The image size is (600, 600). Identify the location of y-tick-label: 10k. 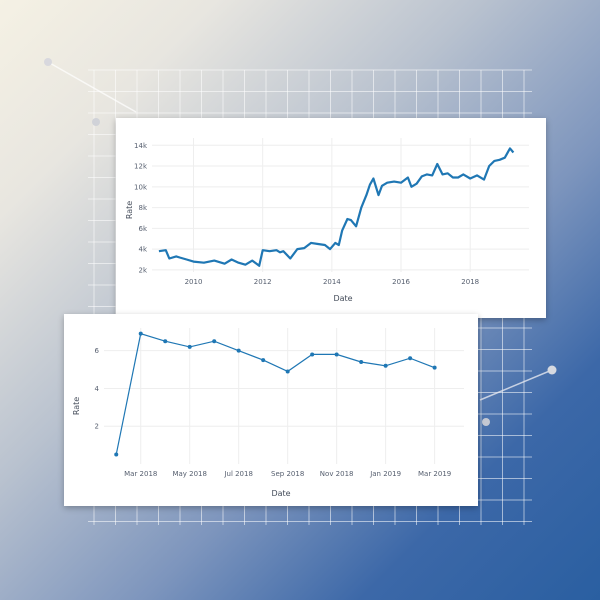
(141, 187).